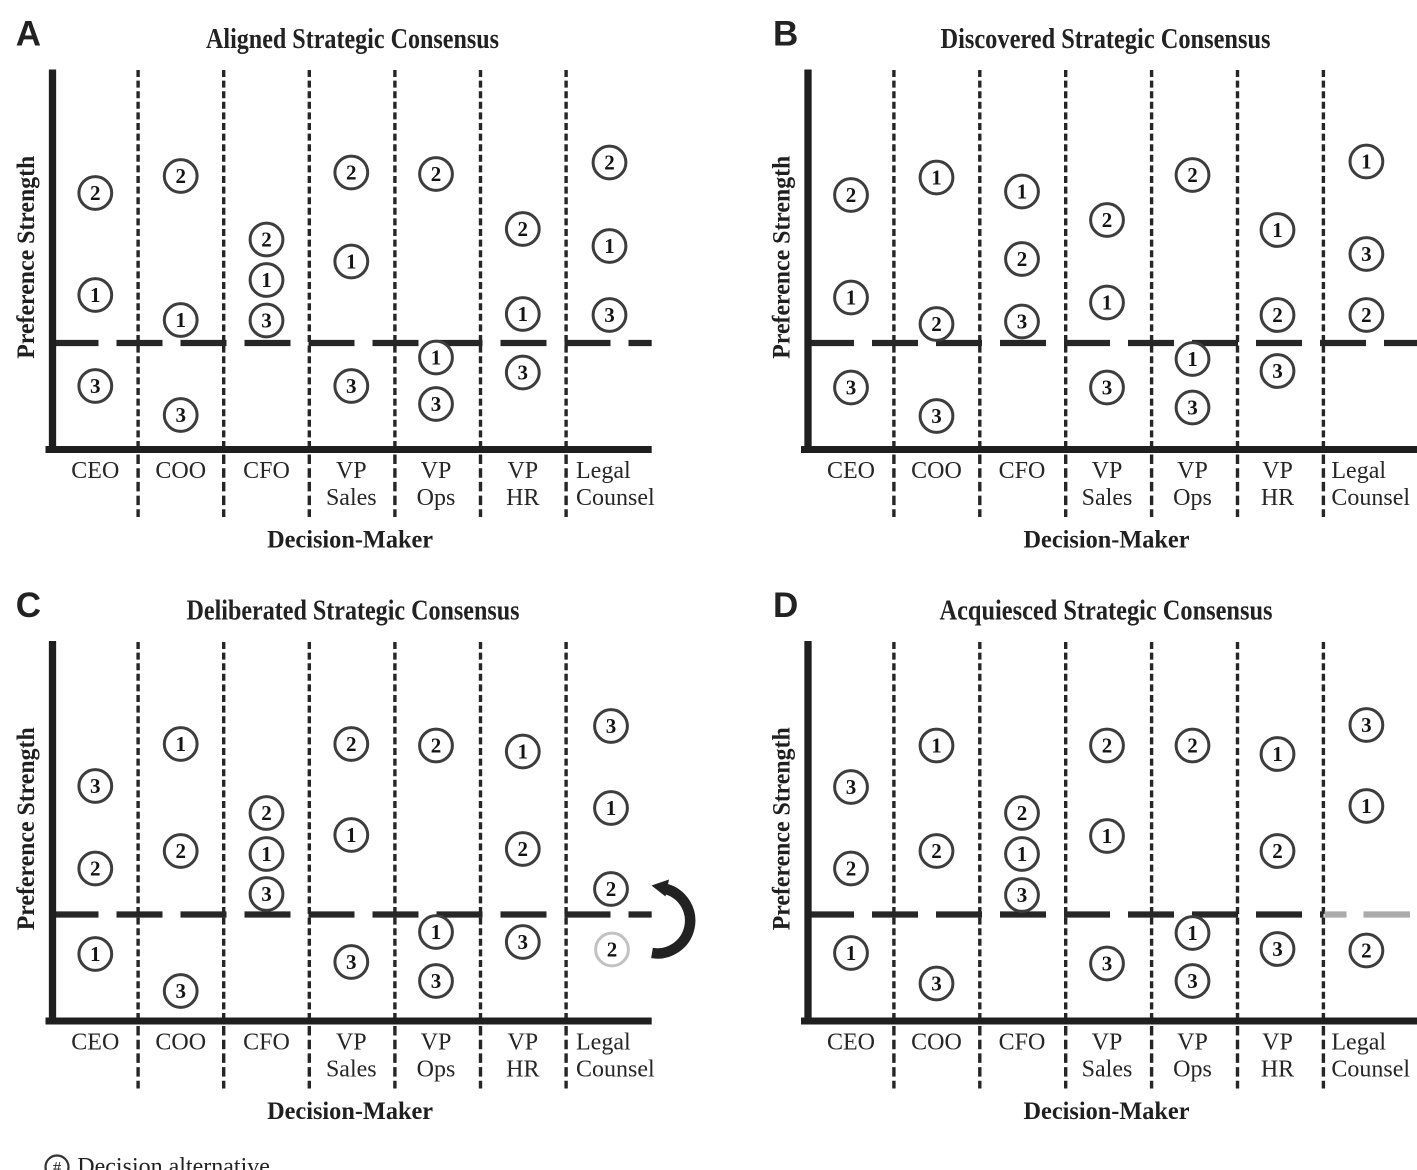 The width and height of the screenshot is (1417, 1170). I want to click on svg-text: Aligned Strategic Consensus, so click(352, 39).